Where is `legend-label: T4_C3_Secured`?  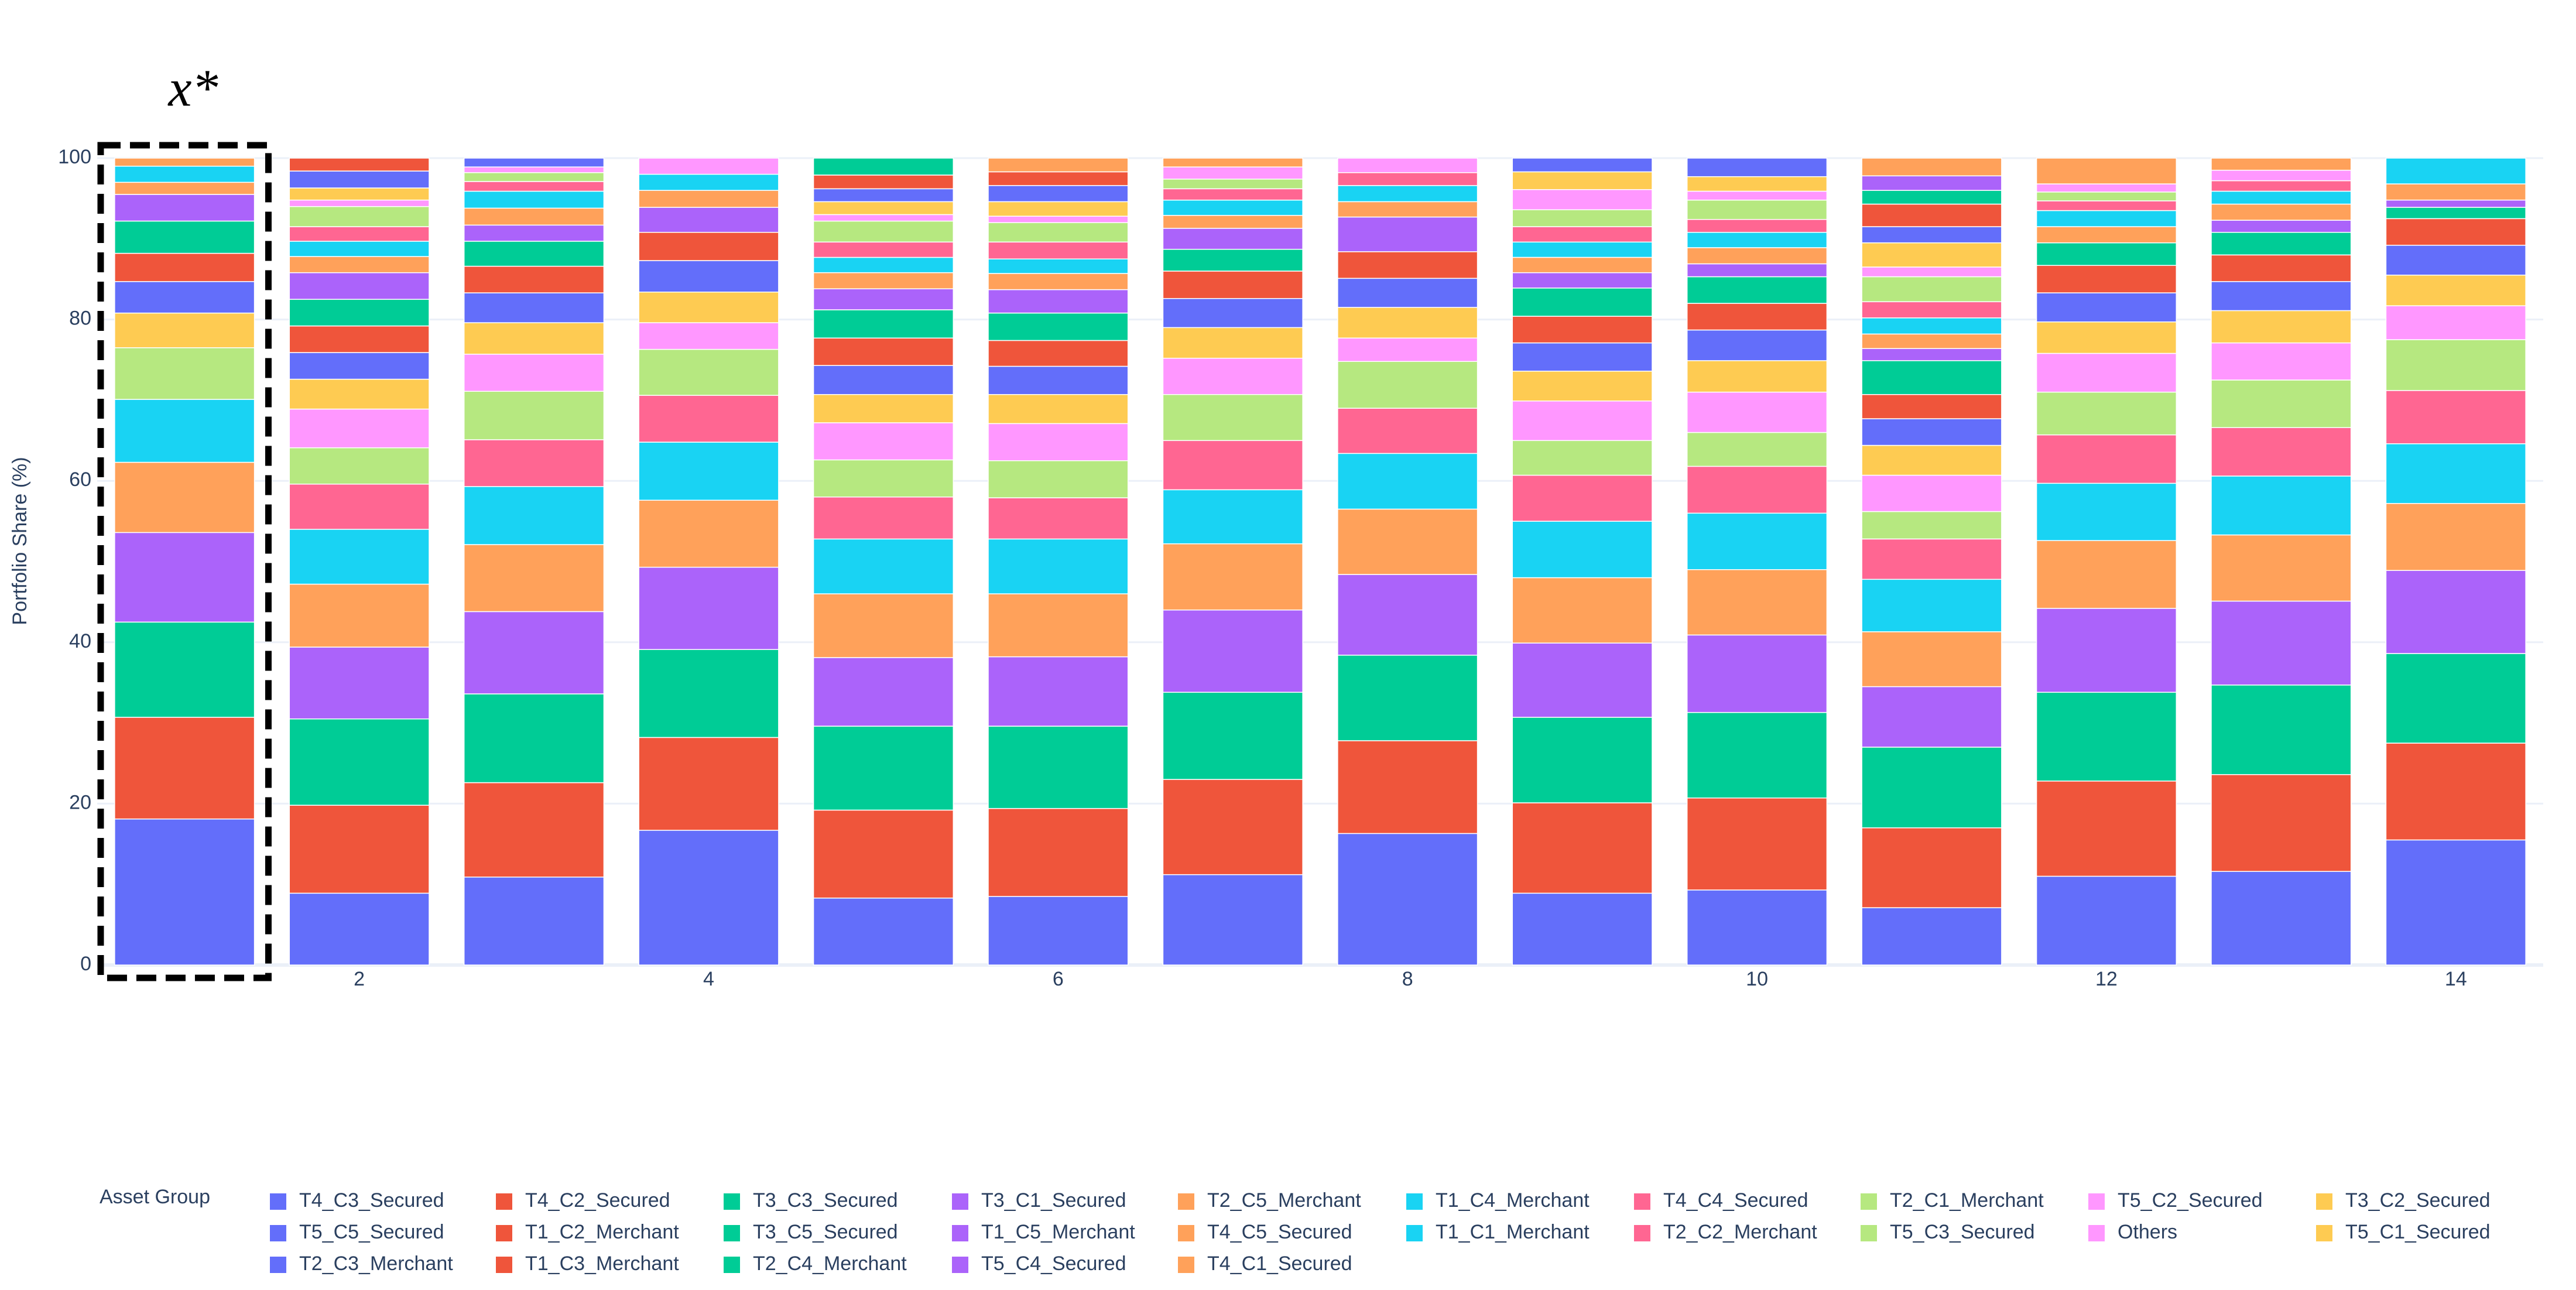
legend-label: T4_C3_Secured is located at coordinates (371, 1201).